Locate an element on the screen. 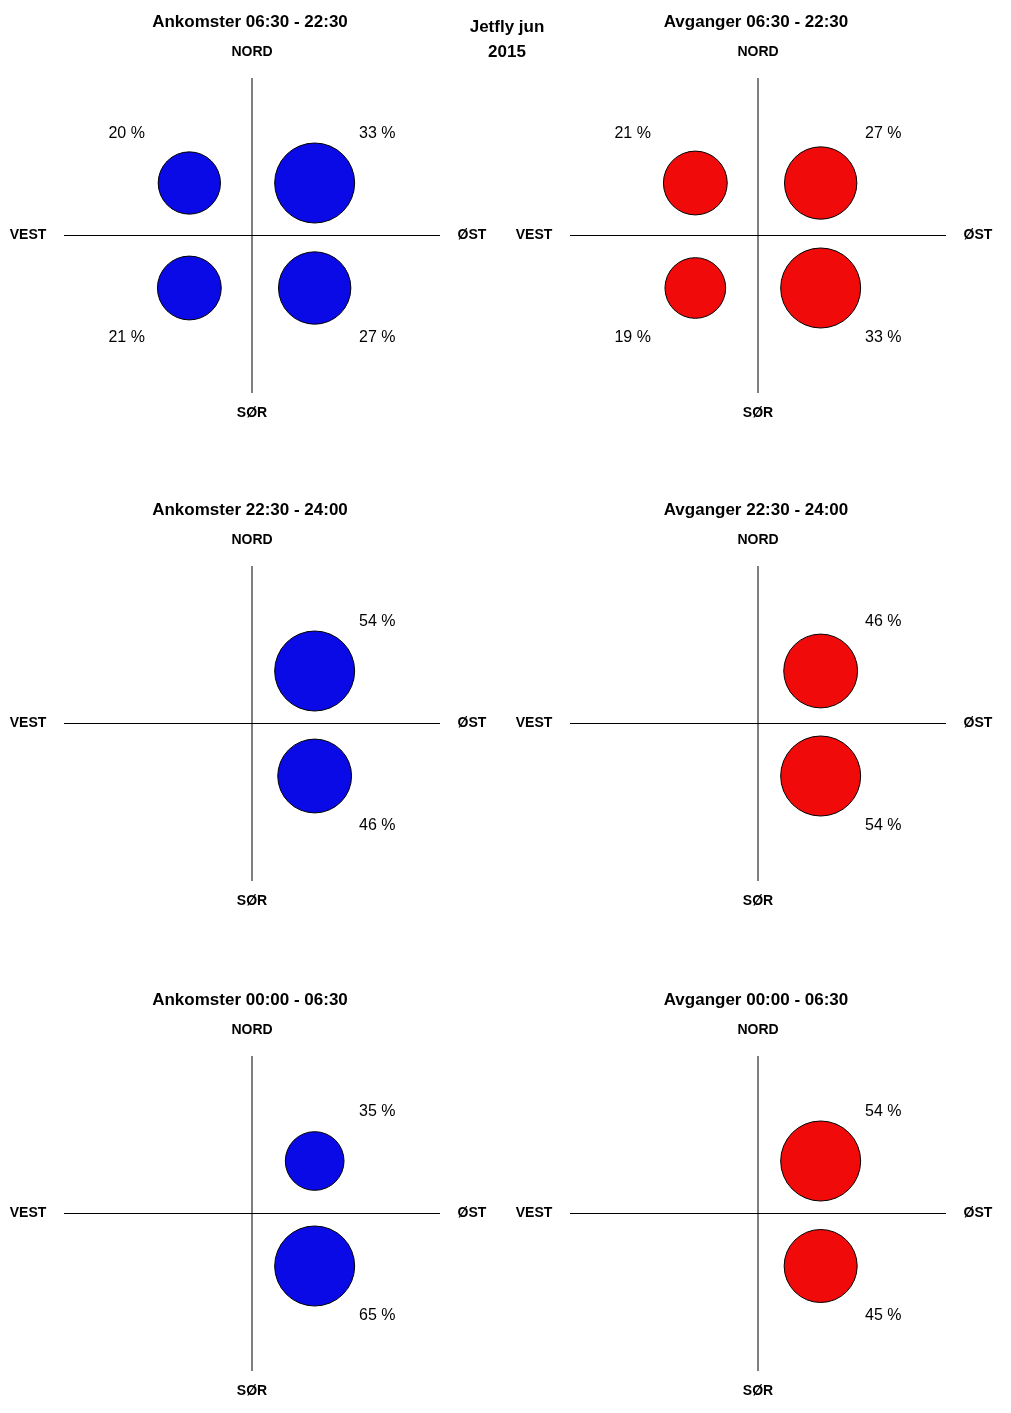  data-label: 19 % is located at coordinates (632, 337).